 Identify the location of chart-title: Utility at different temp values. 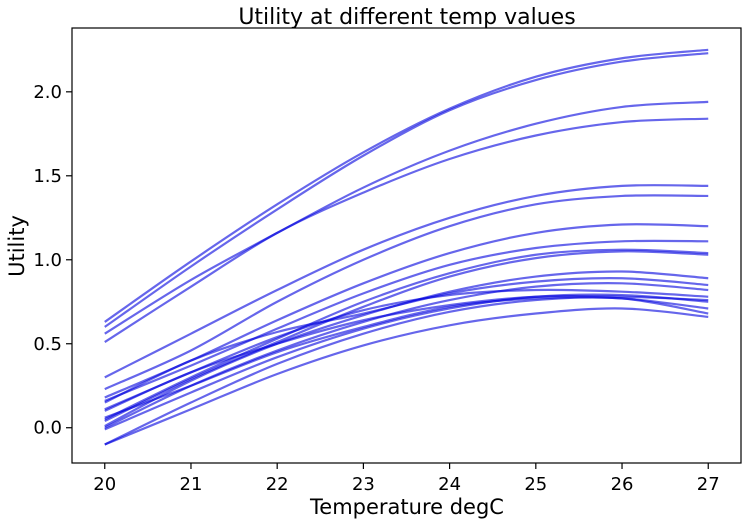
(406, 17).